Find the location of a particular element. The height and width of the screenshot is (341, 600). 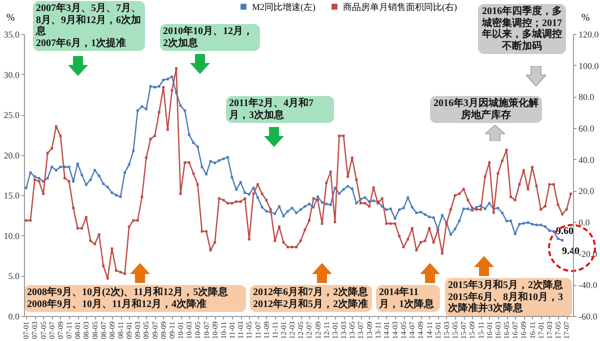

annotation: 2016年3月因城施策化解房地产库存 is located at coordinates (486, 109).